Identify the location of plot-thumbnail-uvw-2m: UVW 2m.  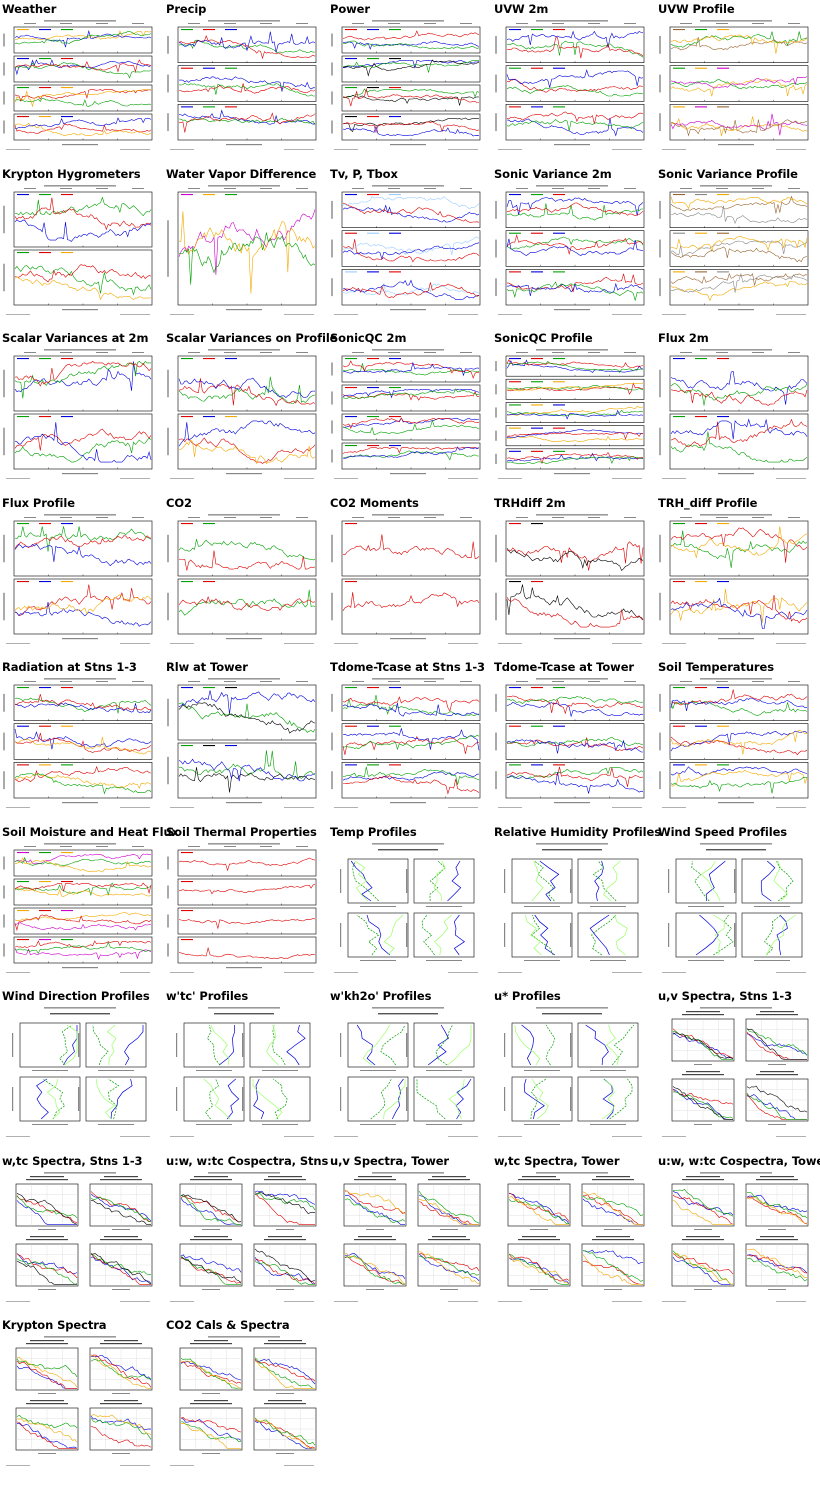
(572, 80).